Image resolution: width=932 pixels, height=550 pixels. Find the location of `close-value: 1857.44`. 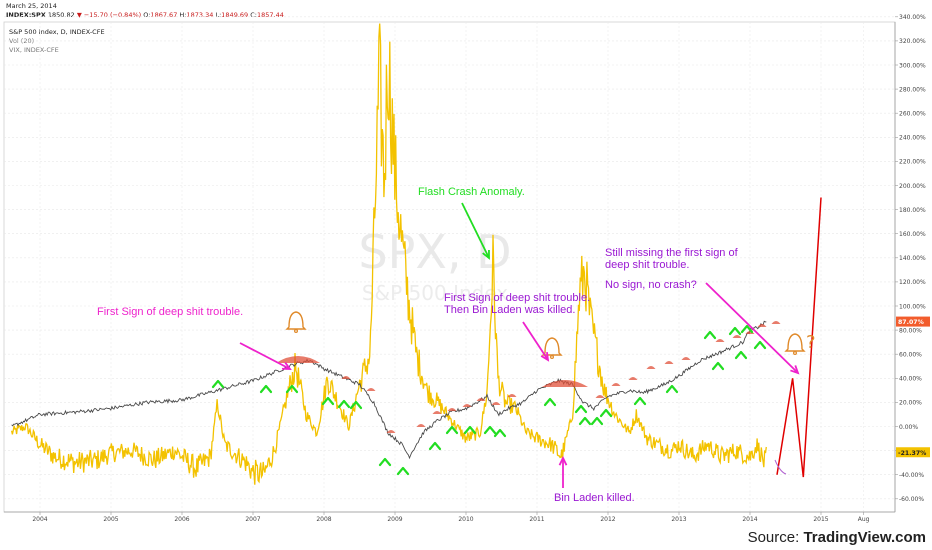

close-value: 1857.44 is located at coordinates (270, 15).